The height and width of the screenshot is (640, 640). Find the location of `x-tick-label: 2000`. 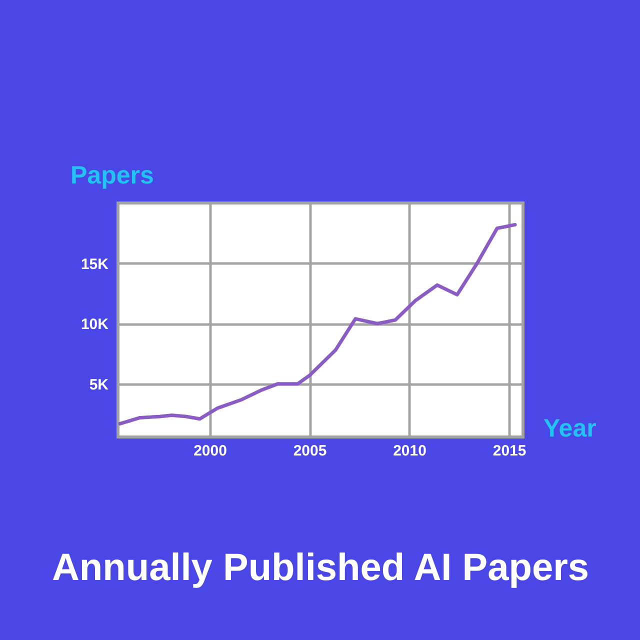

x-tick-label: 2000 is located at coordinates (210, 451).